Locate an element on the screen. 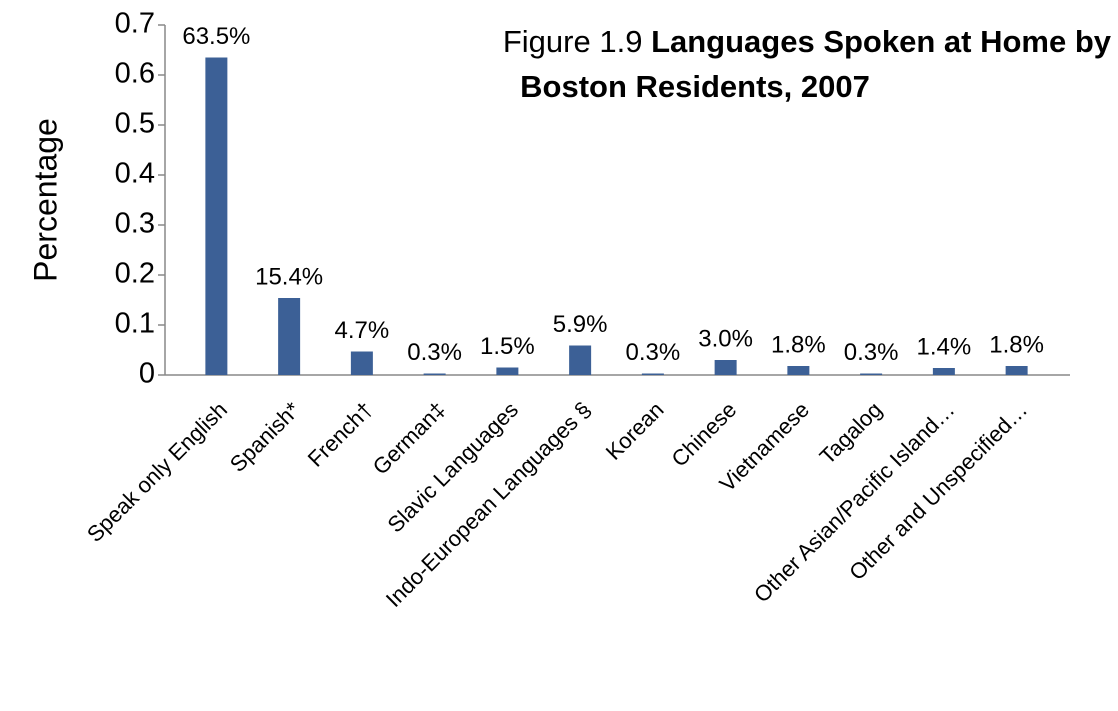 Image resolution: width=1118 pixels, height=711 pixels. y-tick-label: 0.2 is located at coordinates (135, 274).